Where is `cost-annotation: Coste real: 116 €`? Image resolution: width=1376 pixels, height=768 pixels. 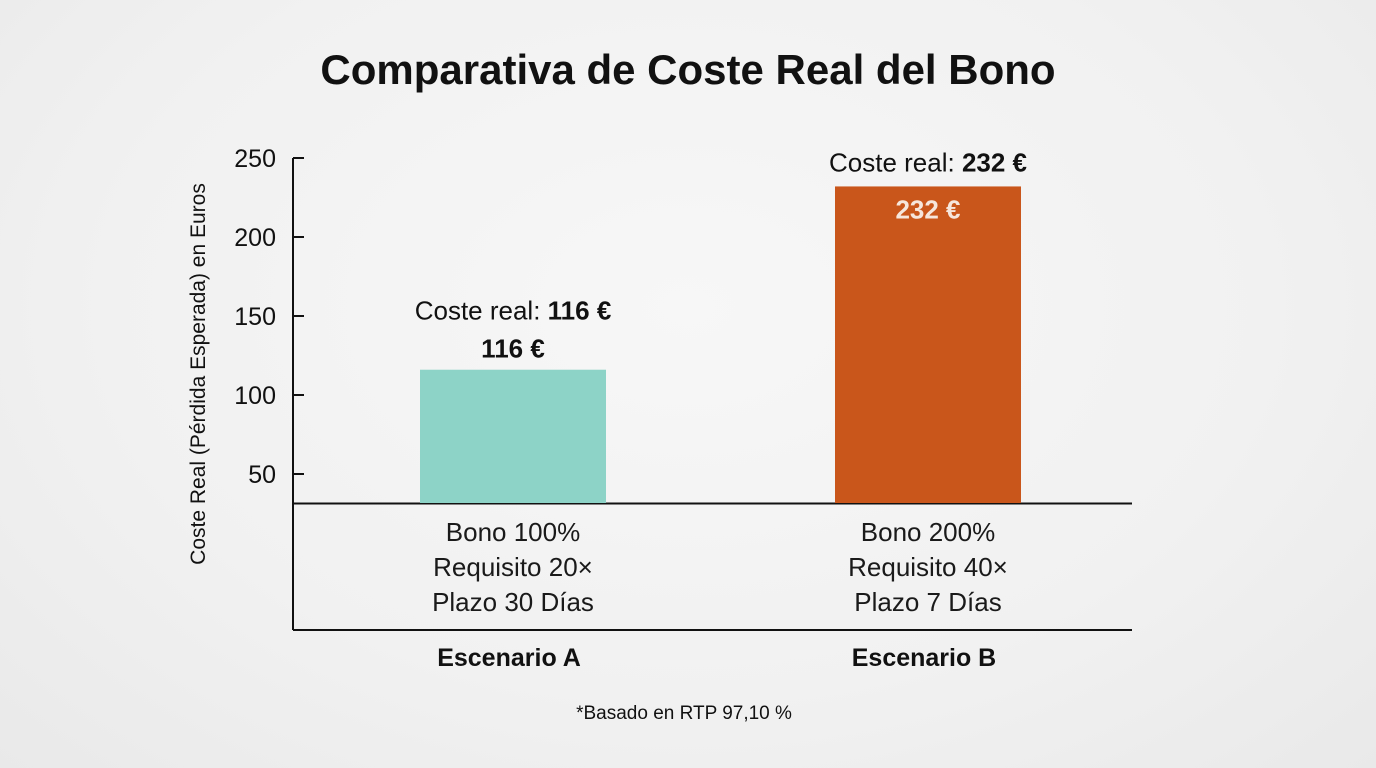 cost-annotation: Coste real: 116 € is located at coordinates (513, 311).